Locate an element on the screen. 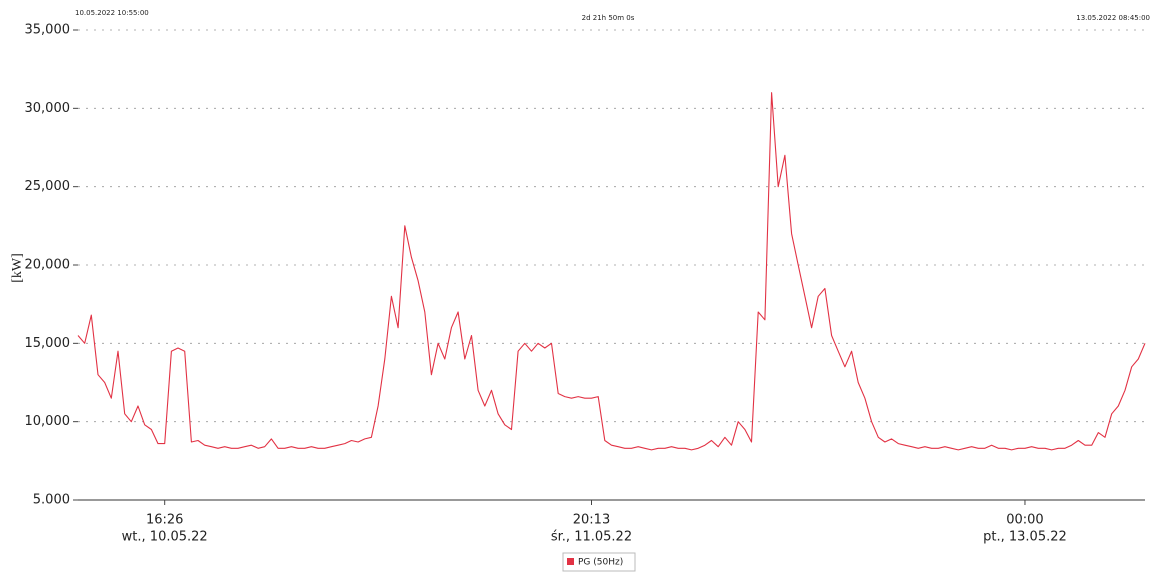 The height and width of the screenshot is (573, 1160). legend-box is located at coordinates (599, 562).